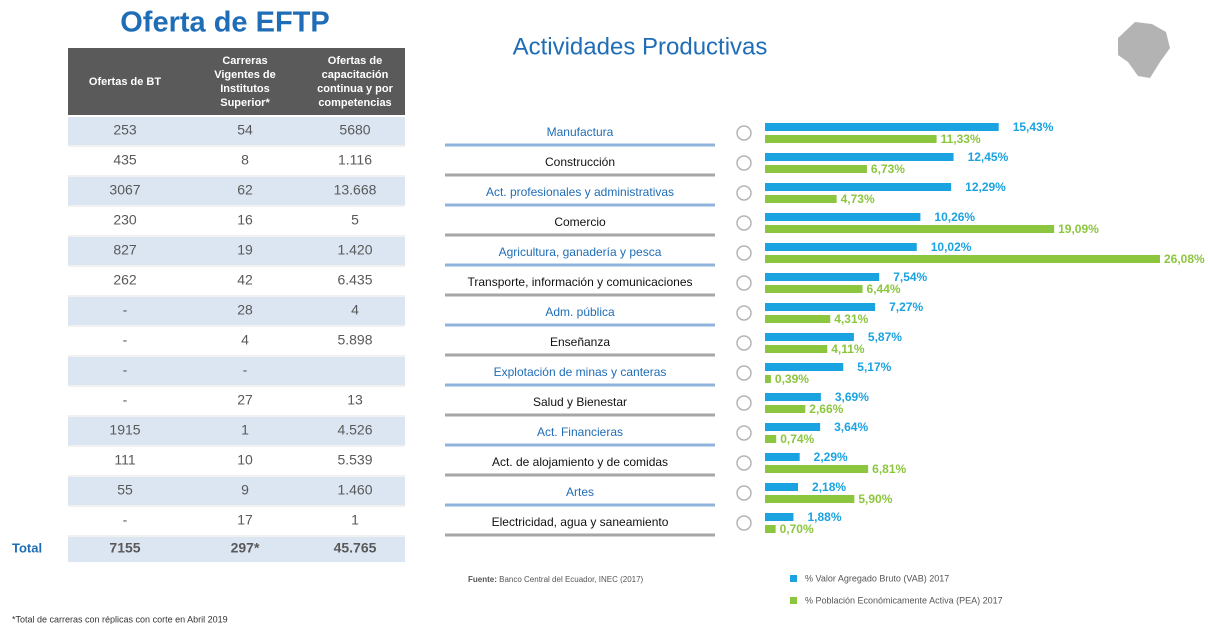  I want to click on table-cell: 27, so click(245, 400).